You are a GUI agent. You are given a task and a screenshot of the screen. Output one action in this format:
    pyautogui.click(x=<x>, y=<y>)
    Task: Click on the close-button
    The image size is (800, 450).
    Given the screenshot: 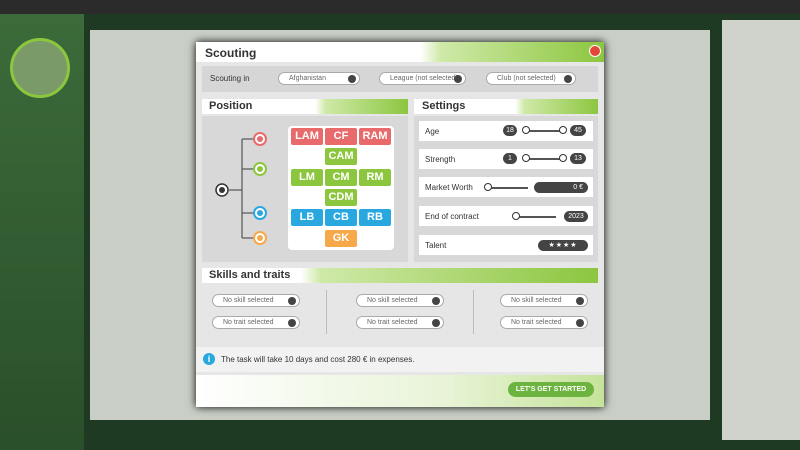 What is the action you would take?
    pyautogui.click(x=595, y=51)
    